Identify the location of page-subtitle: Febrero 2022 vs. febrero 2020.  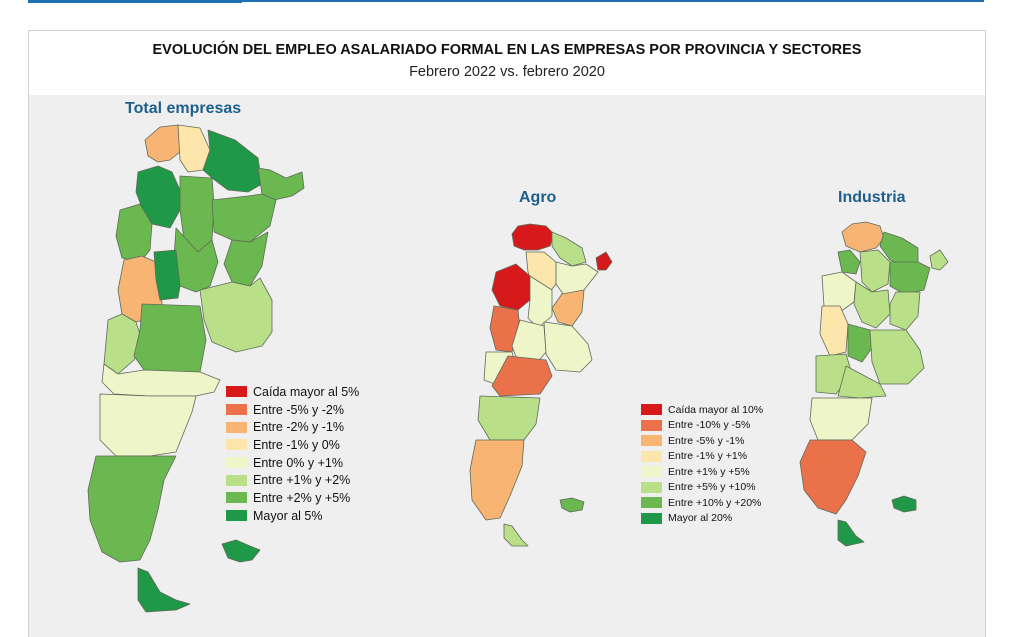
(507, 72).